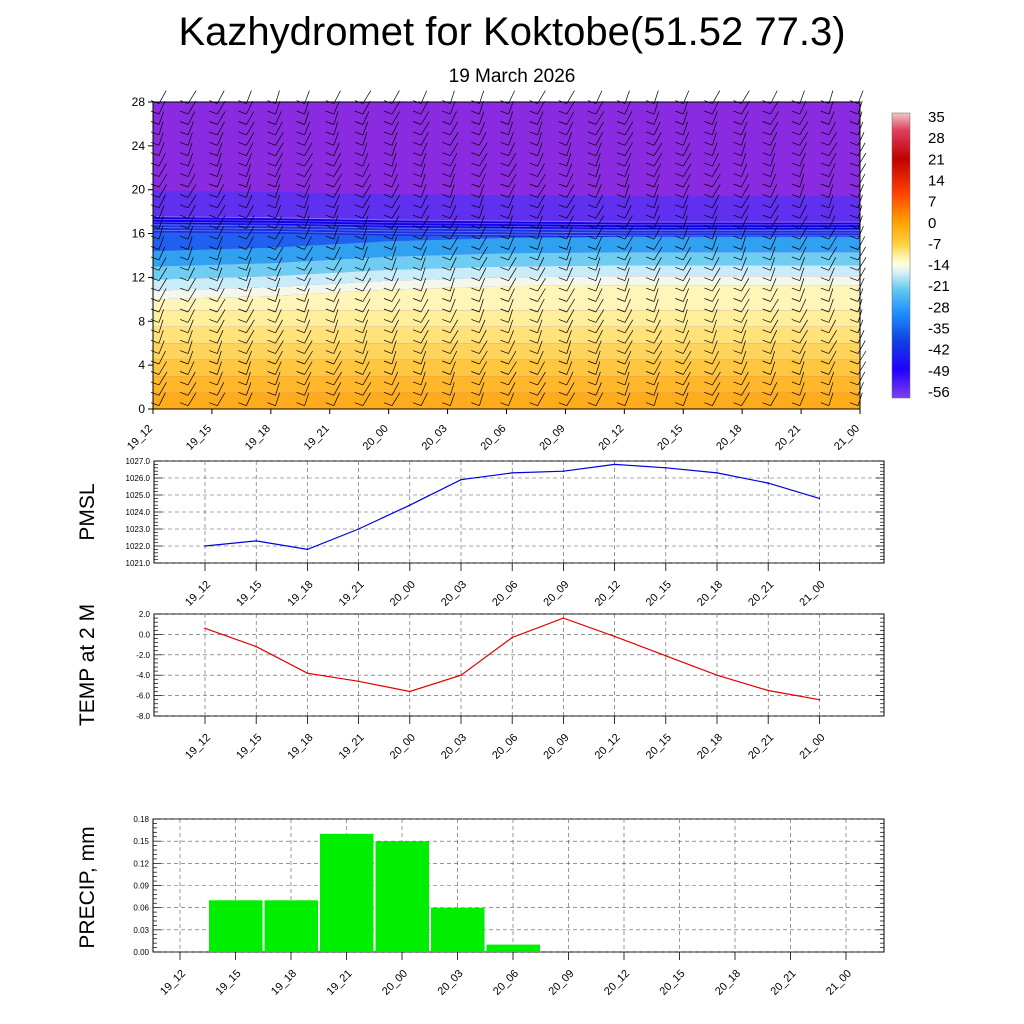 This screenshot has height=1024, width=1024. I want to click on precip-x-tick-label: 20_12, so click(617, 983).